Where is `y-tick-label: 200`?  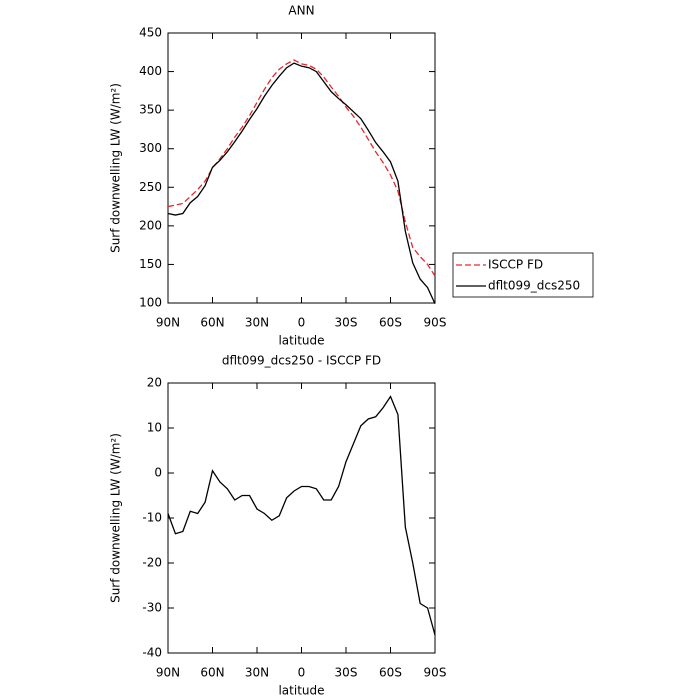
y-tick-label: 200 is located at coordinates (150, 225).